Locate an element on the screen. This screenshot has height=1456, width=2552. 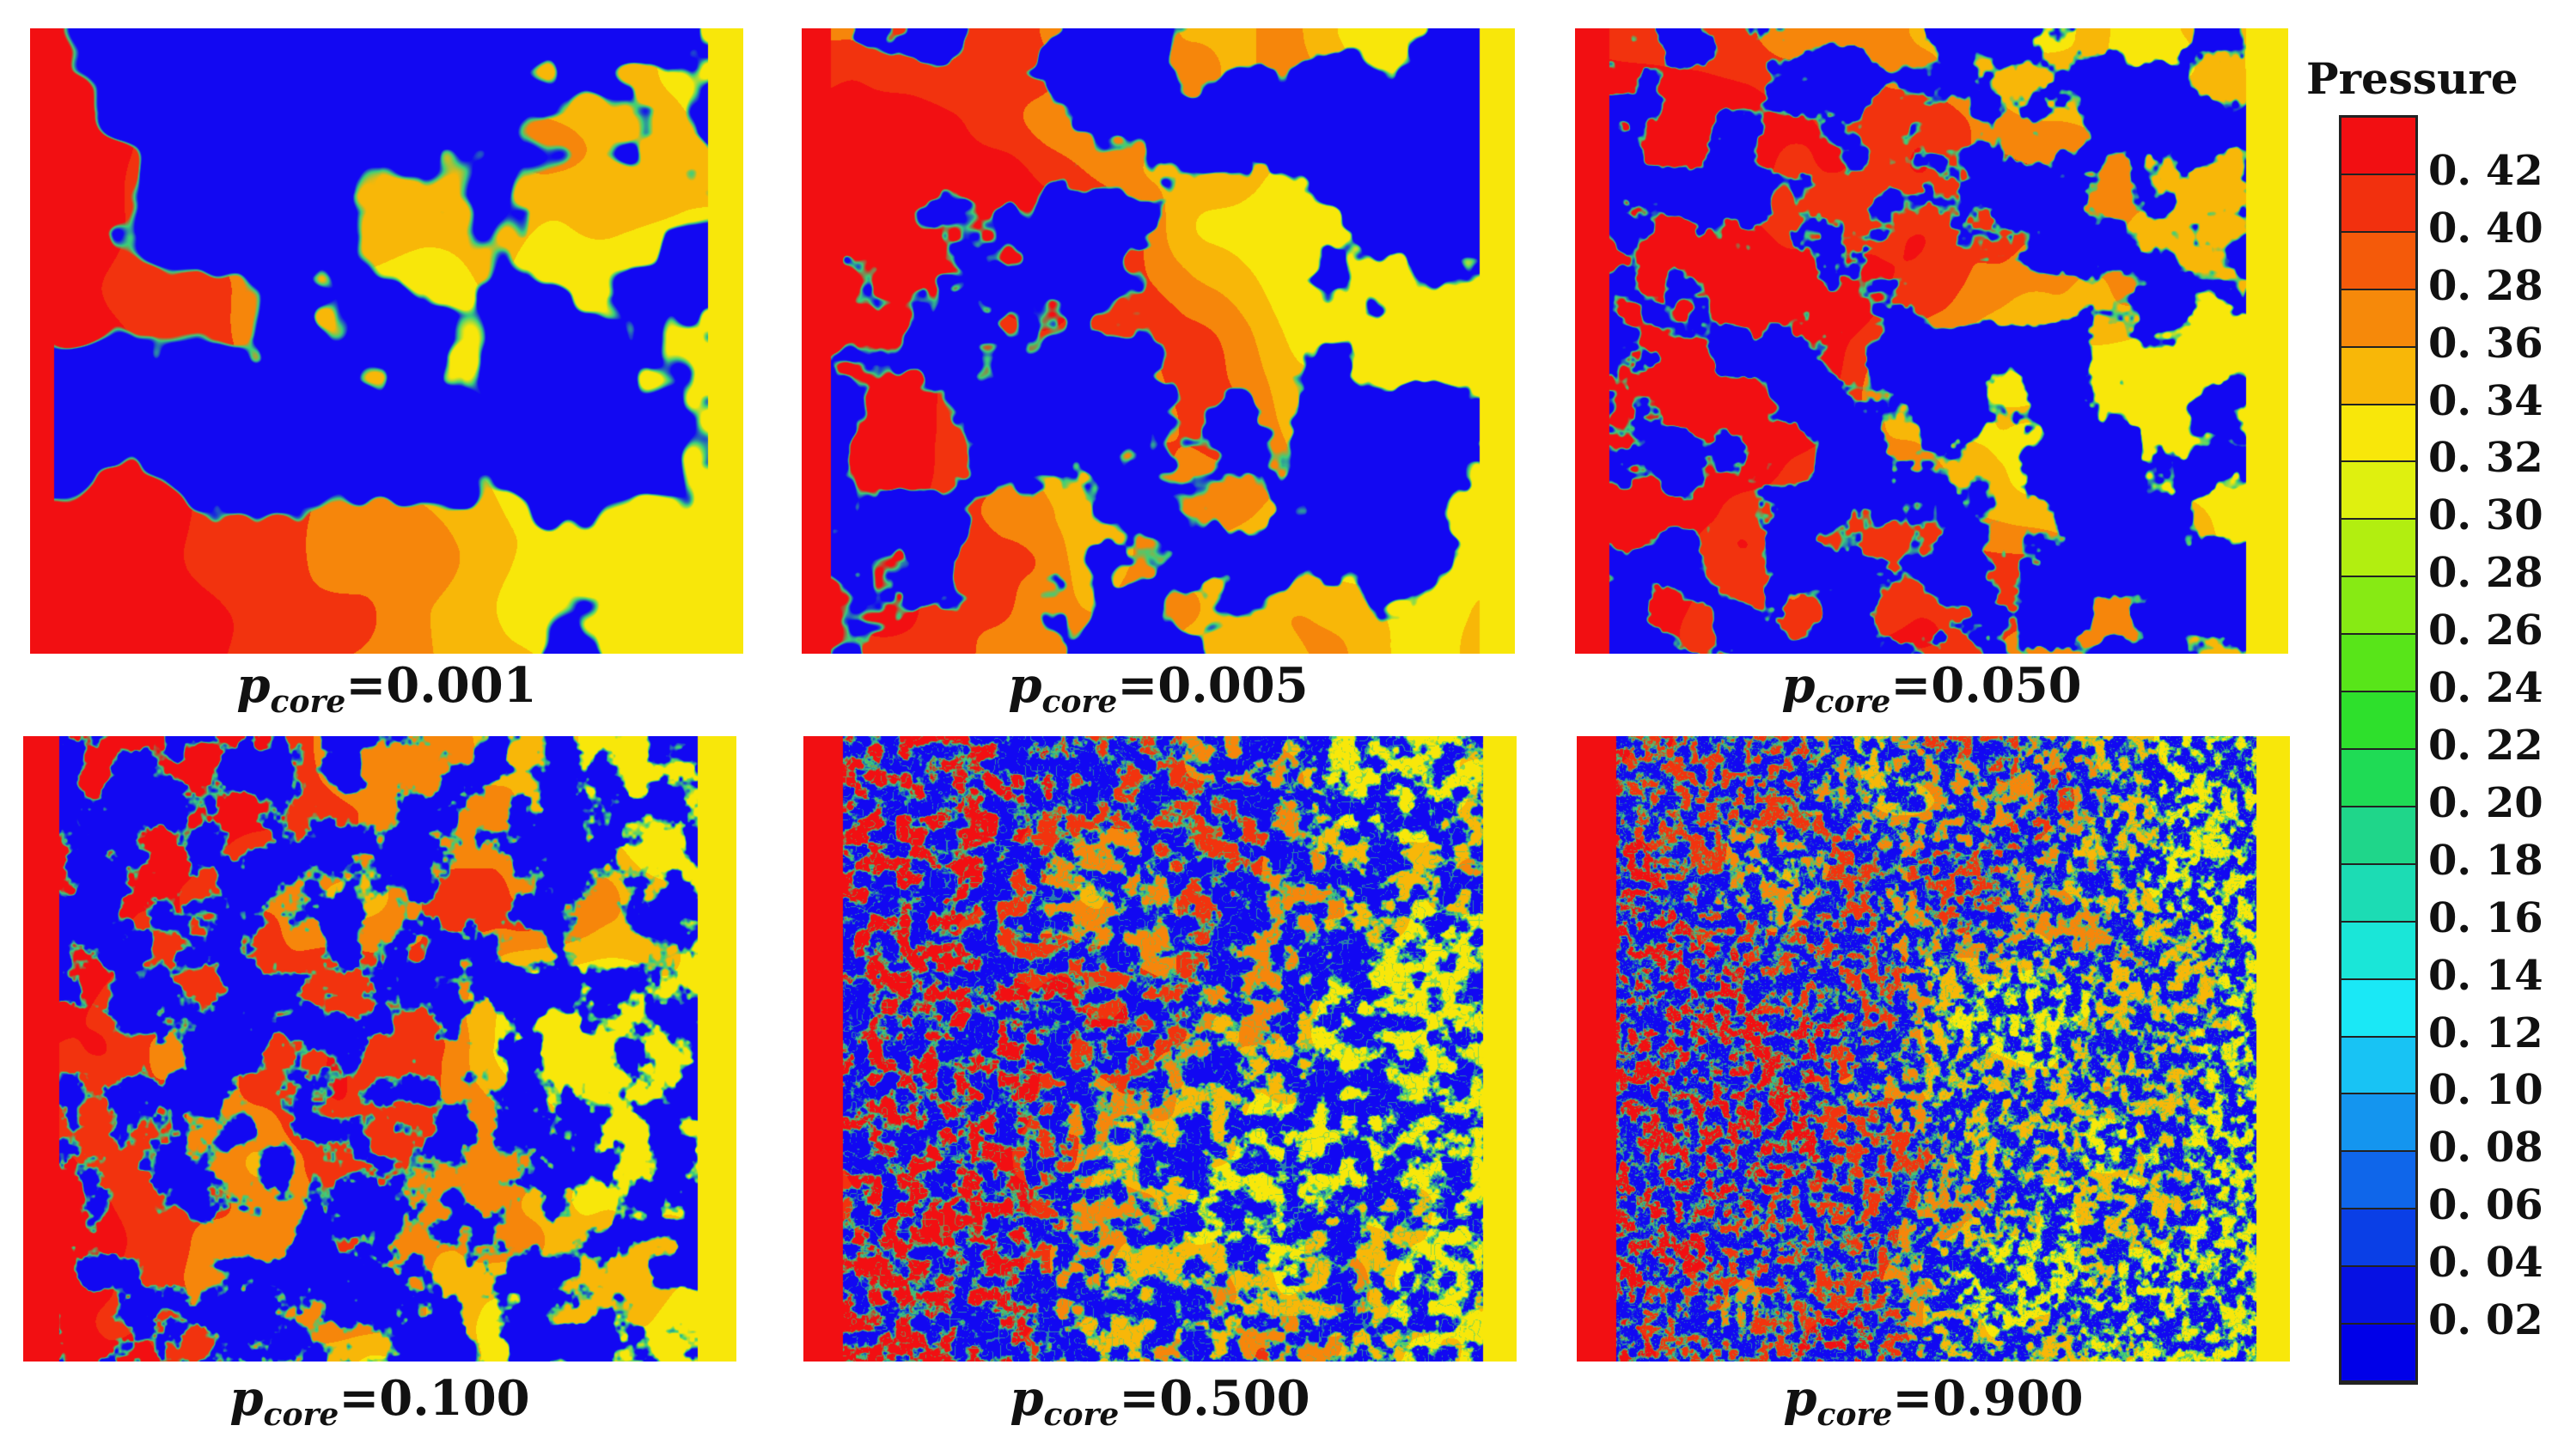
colorbar-tick-label: 0. 18 is located at coordinates (2485, 861).